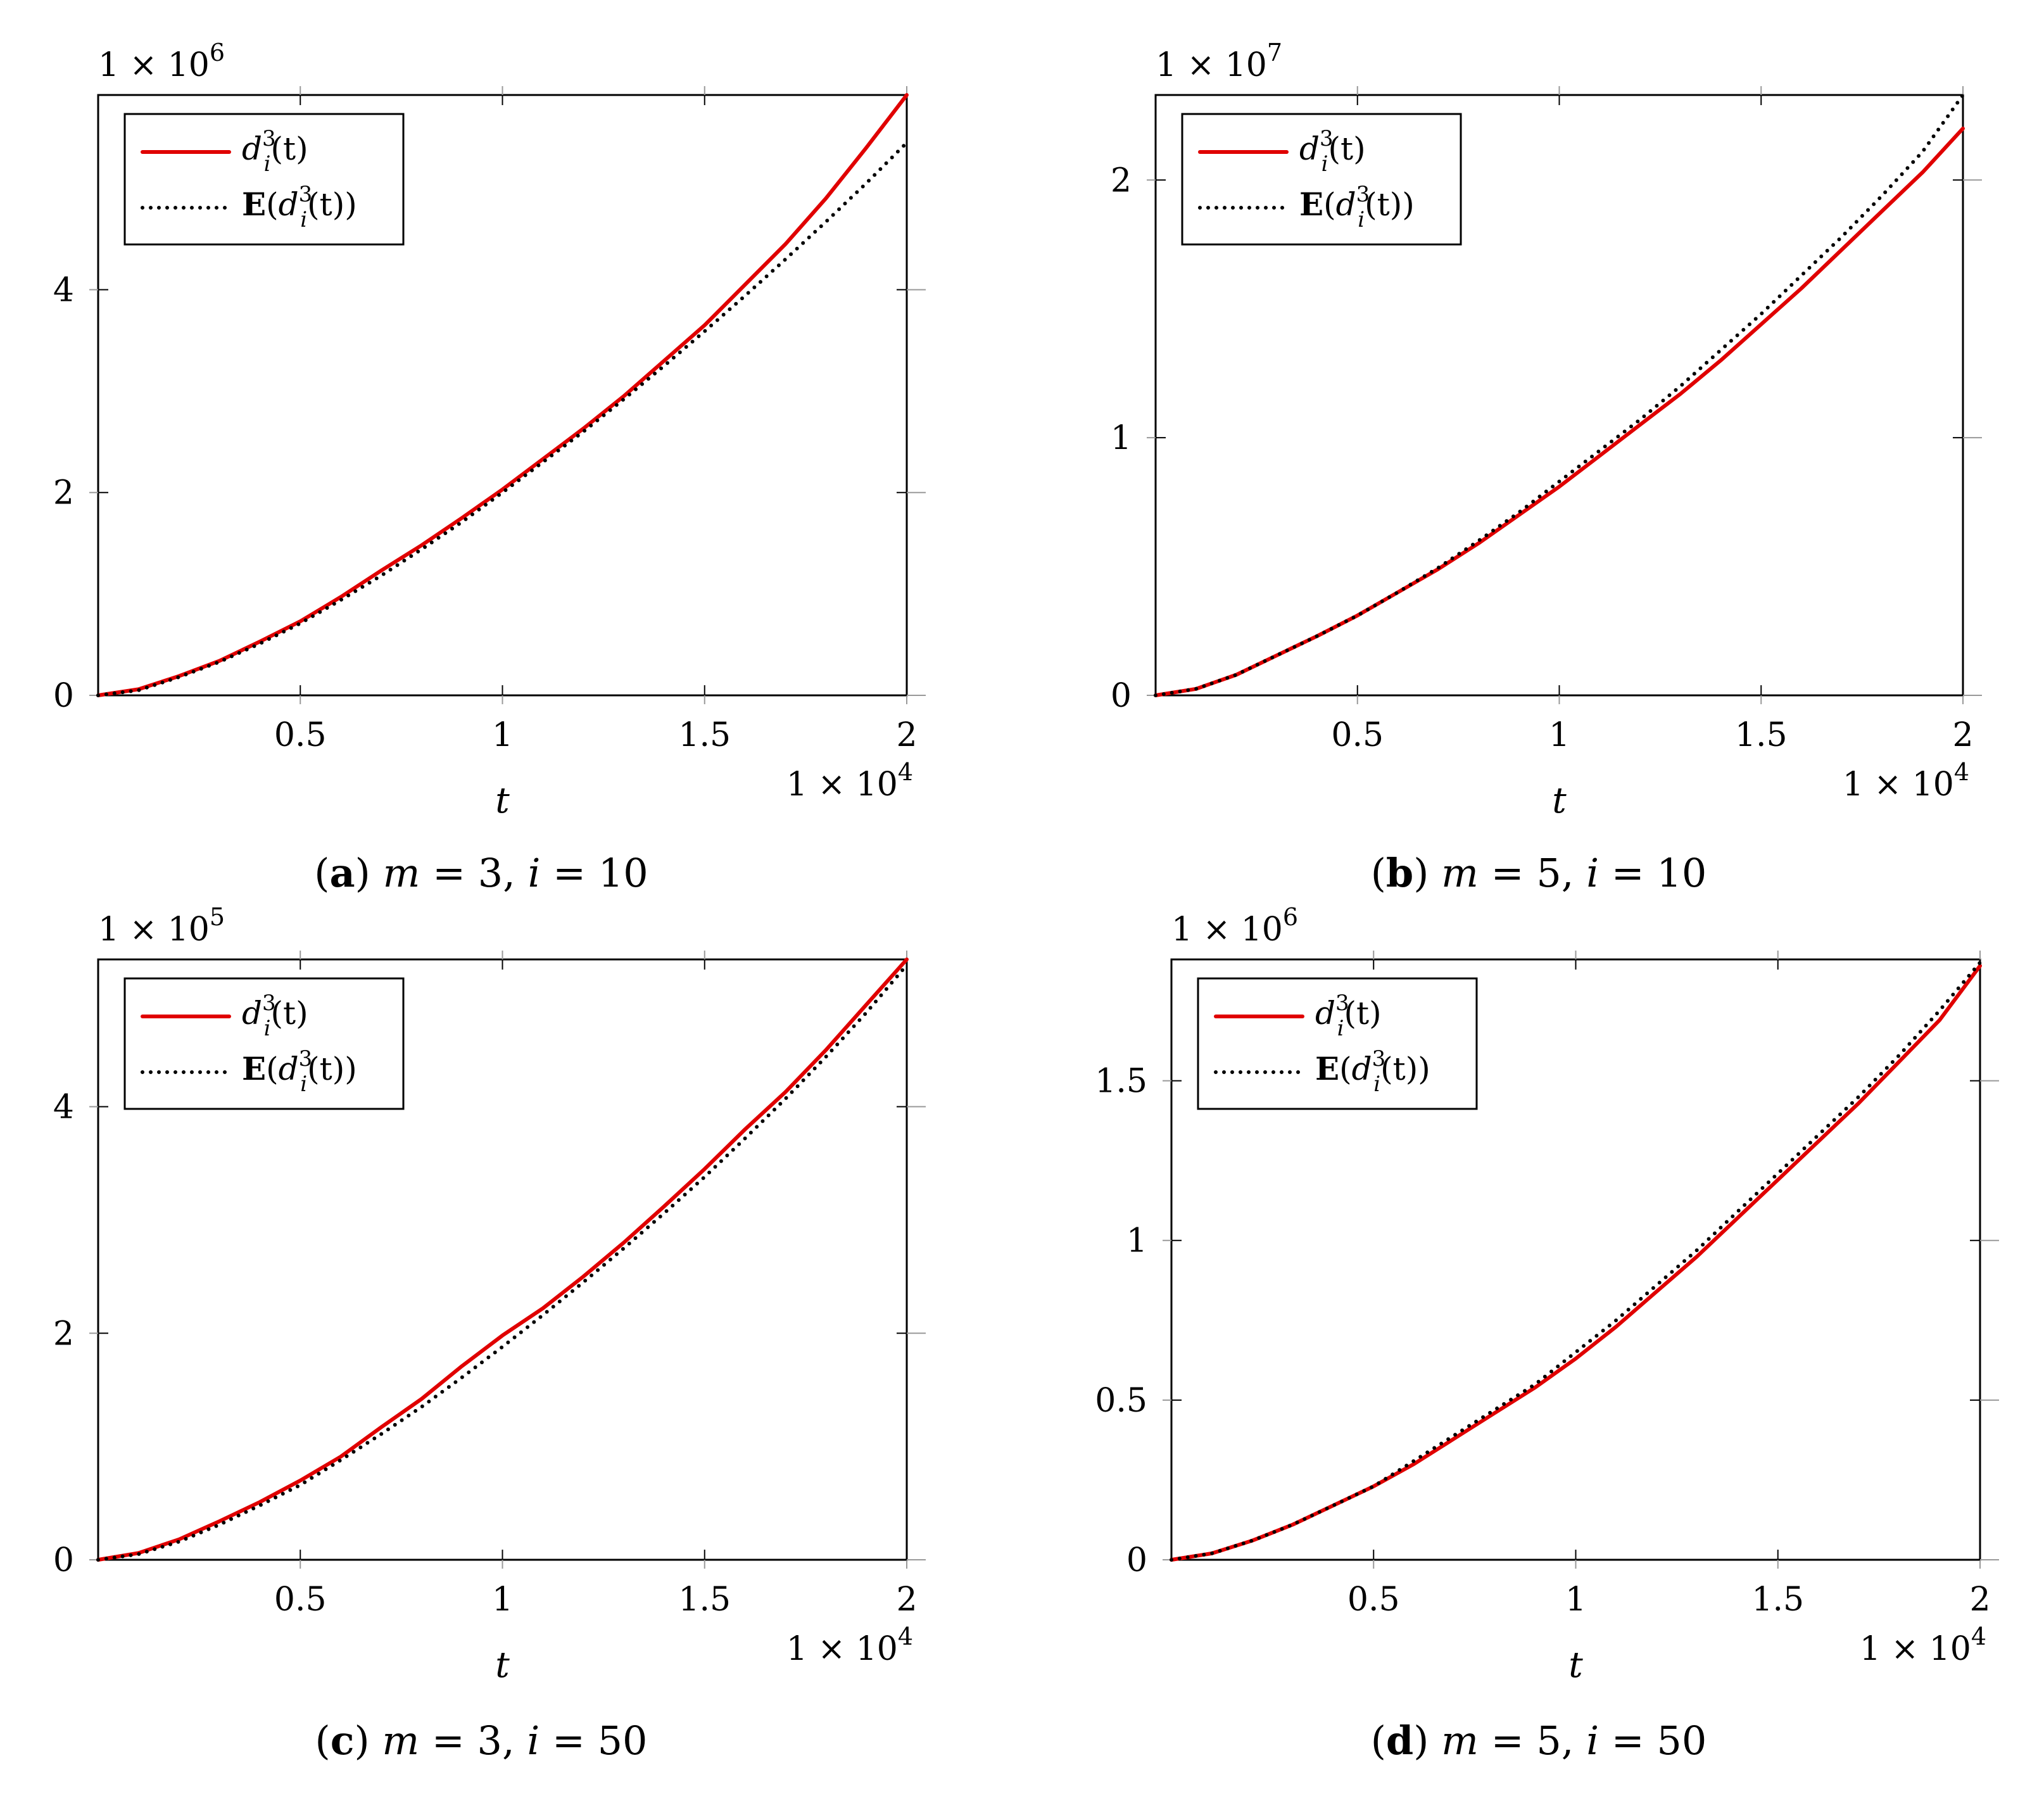 Image resolution: width=2044 pixels, height=1796 pixels. What do you see at coordinates (1121, 1082) in the screenshot?
I see `y-tick-label: 1.5` at bounding box center [1121, 1082].